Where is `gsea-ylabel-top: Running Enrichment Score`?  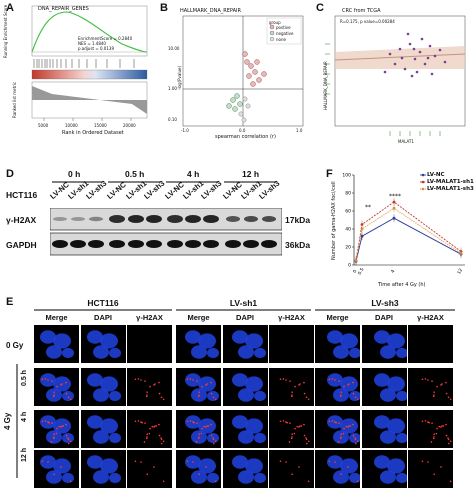 gsea-ylabel-top: Running Enrichment Score is located at coordinates (5, 31).